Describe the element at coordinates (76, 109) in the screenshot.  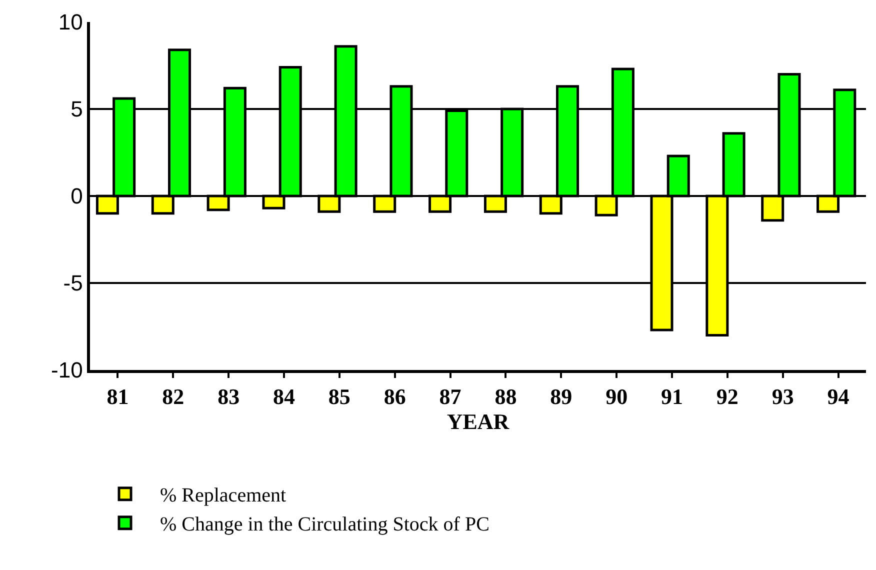
I see `y-tick-label: 5` at that location.